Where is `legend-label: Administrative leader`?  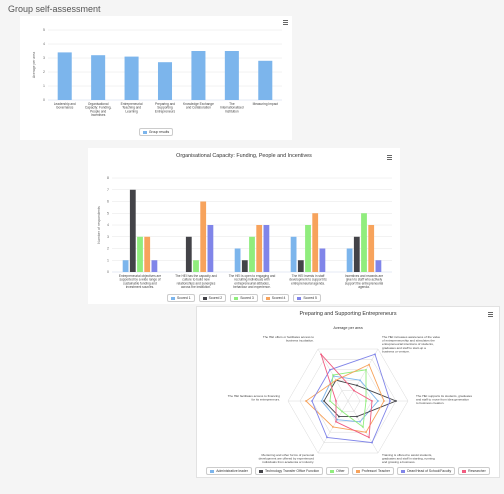
legend-label: Administrative leader is located at coordinates (232, 471).